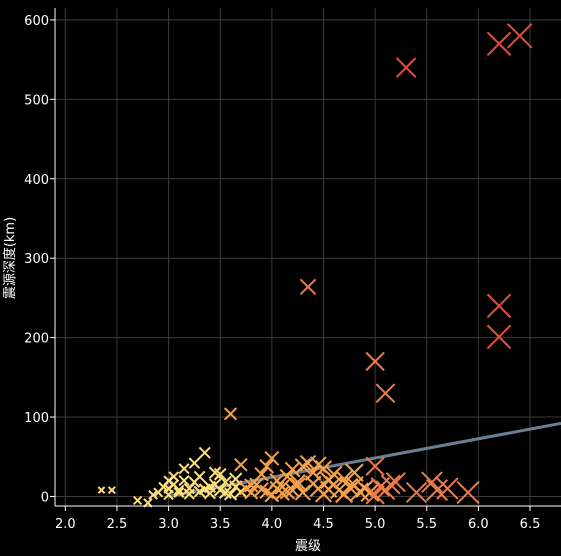 Image resolution: width=561 pixels, height=556 pixels. I want to click on y-tick-label: 500, so click(36, 100).